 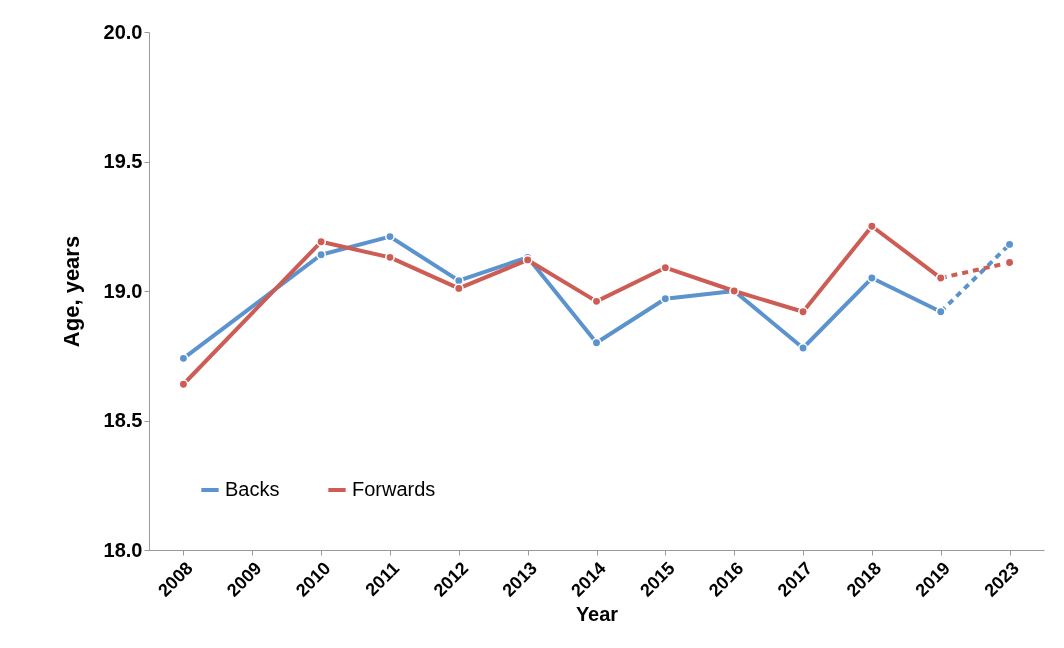 I want to click on legend-label: Forwards, so click(x=394, y=489).